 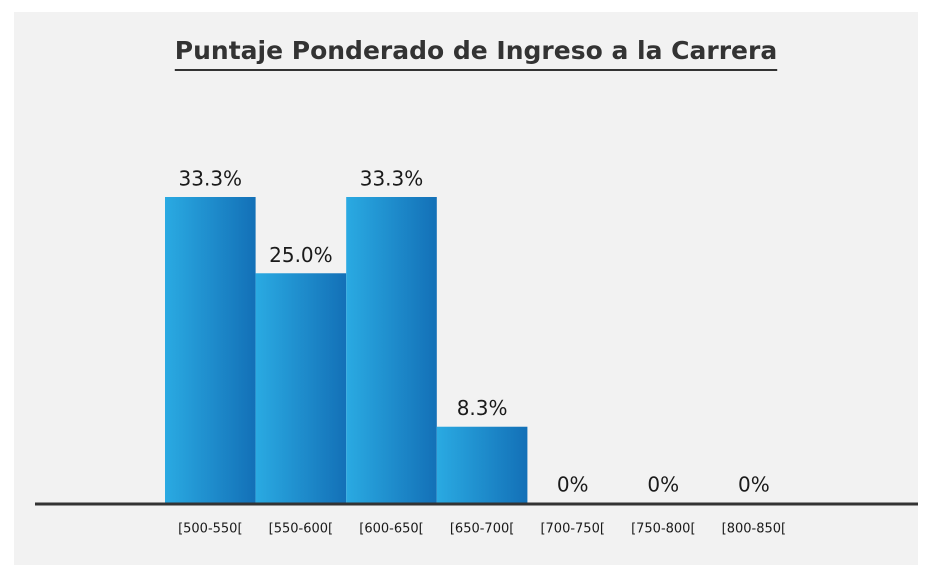 What do you see at coordinates (663, 529) in the screenshot?
I see `x-tick-label: [750-800[` at bounding box center [663, 529].